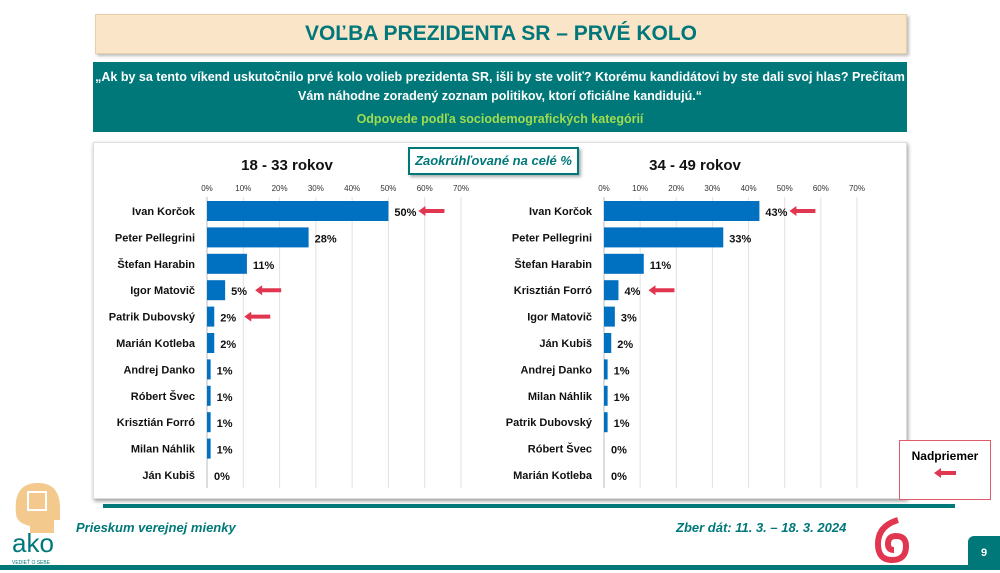  What do you see at coordinates (629, 319) in the screenshot?
I see `data-label: 3%` at bounding box center [629, 319].